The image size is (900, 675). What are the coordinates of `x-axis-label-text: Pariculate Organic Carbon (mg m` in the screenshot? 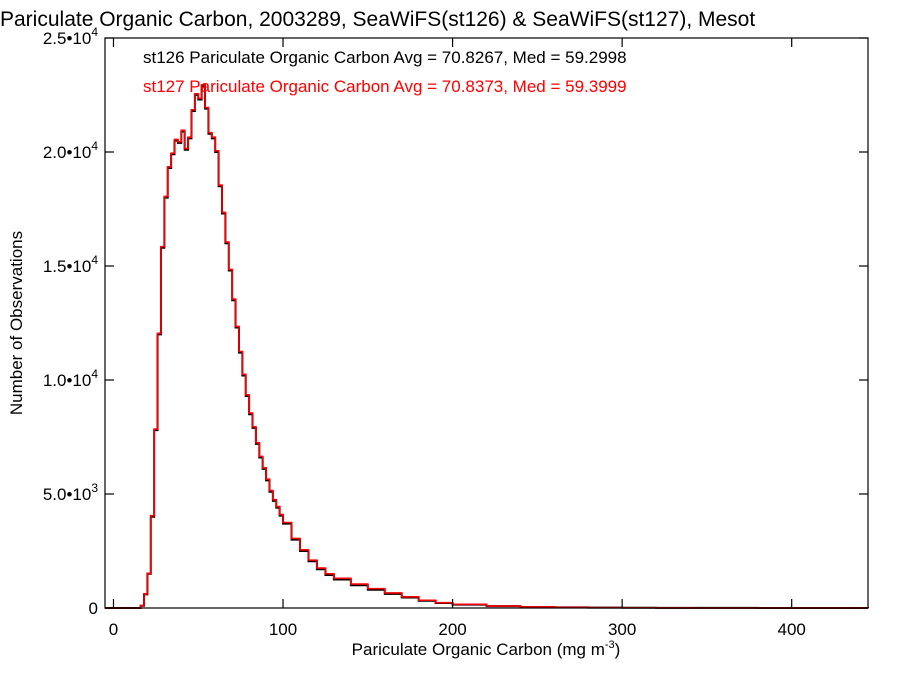 It's located at (478, 649).